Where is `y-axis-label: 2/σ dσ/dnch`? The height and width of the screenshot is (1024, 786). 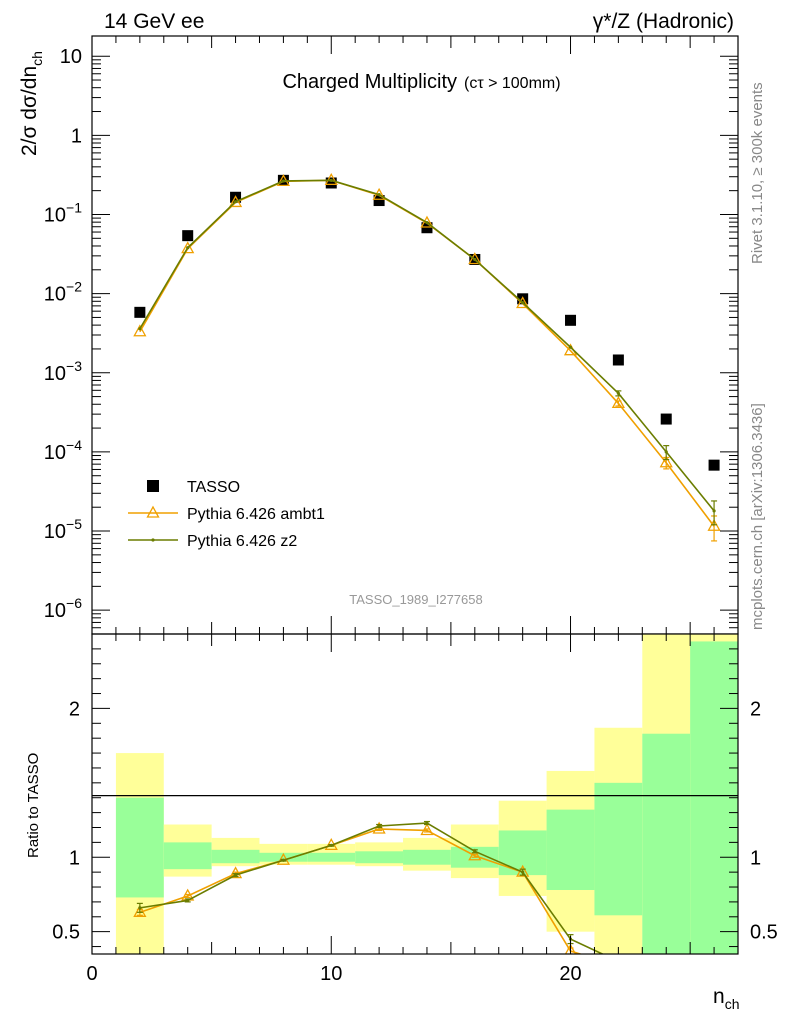
y-axis-label: 2/σ dσ/dnch is located at coordinates (31, 103).